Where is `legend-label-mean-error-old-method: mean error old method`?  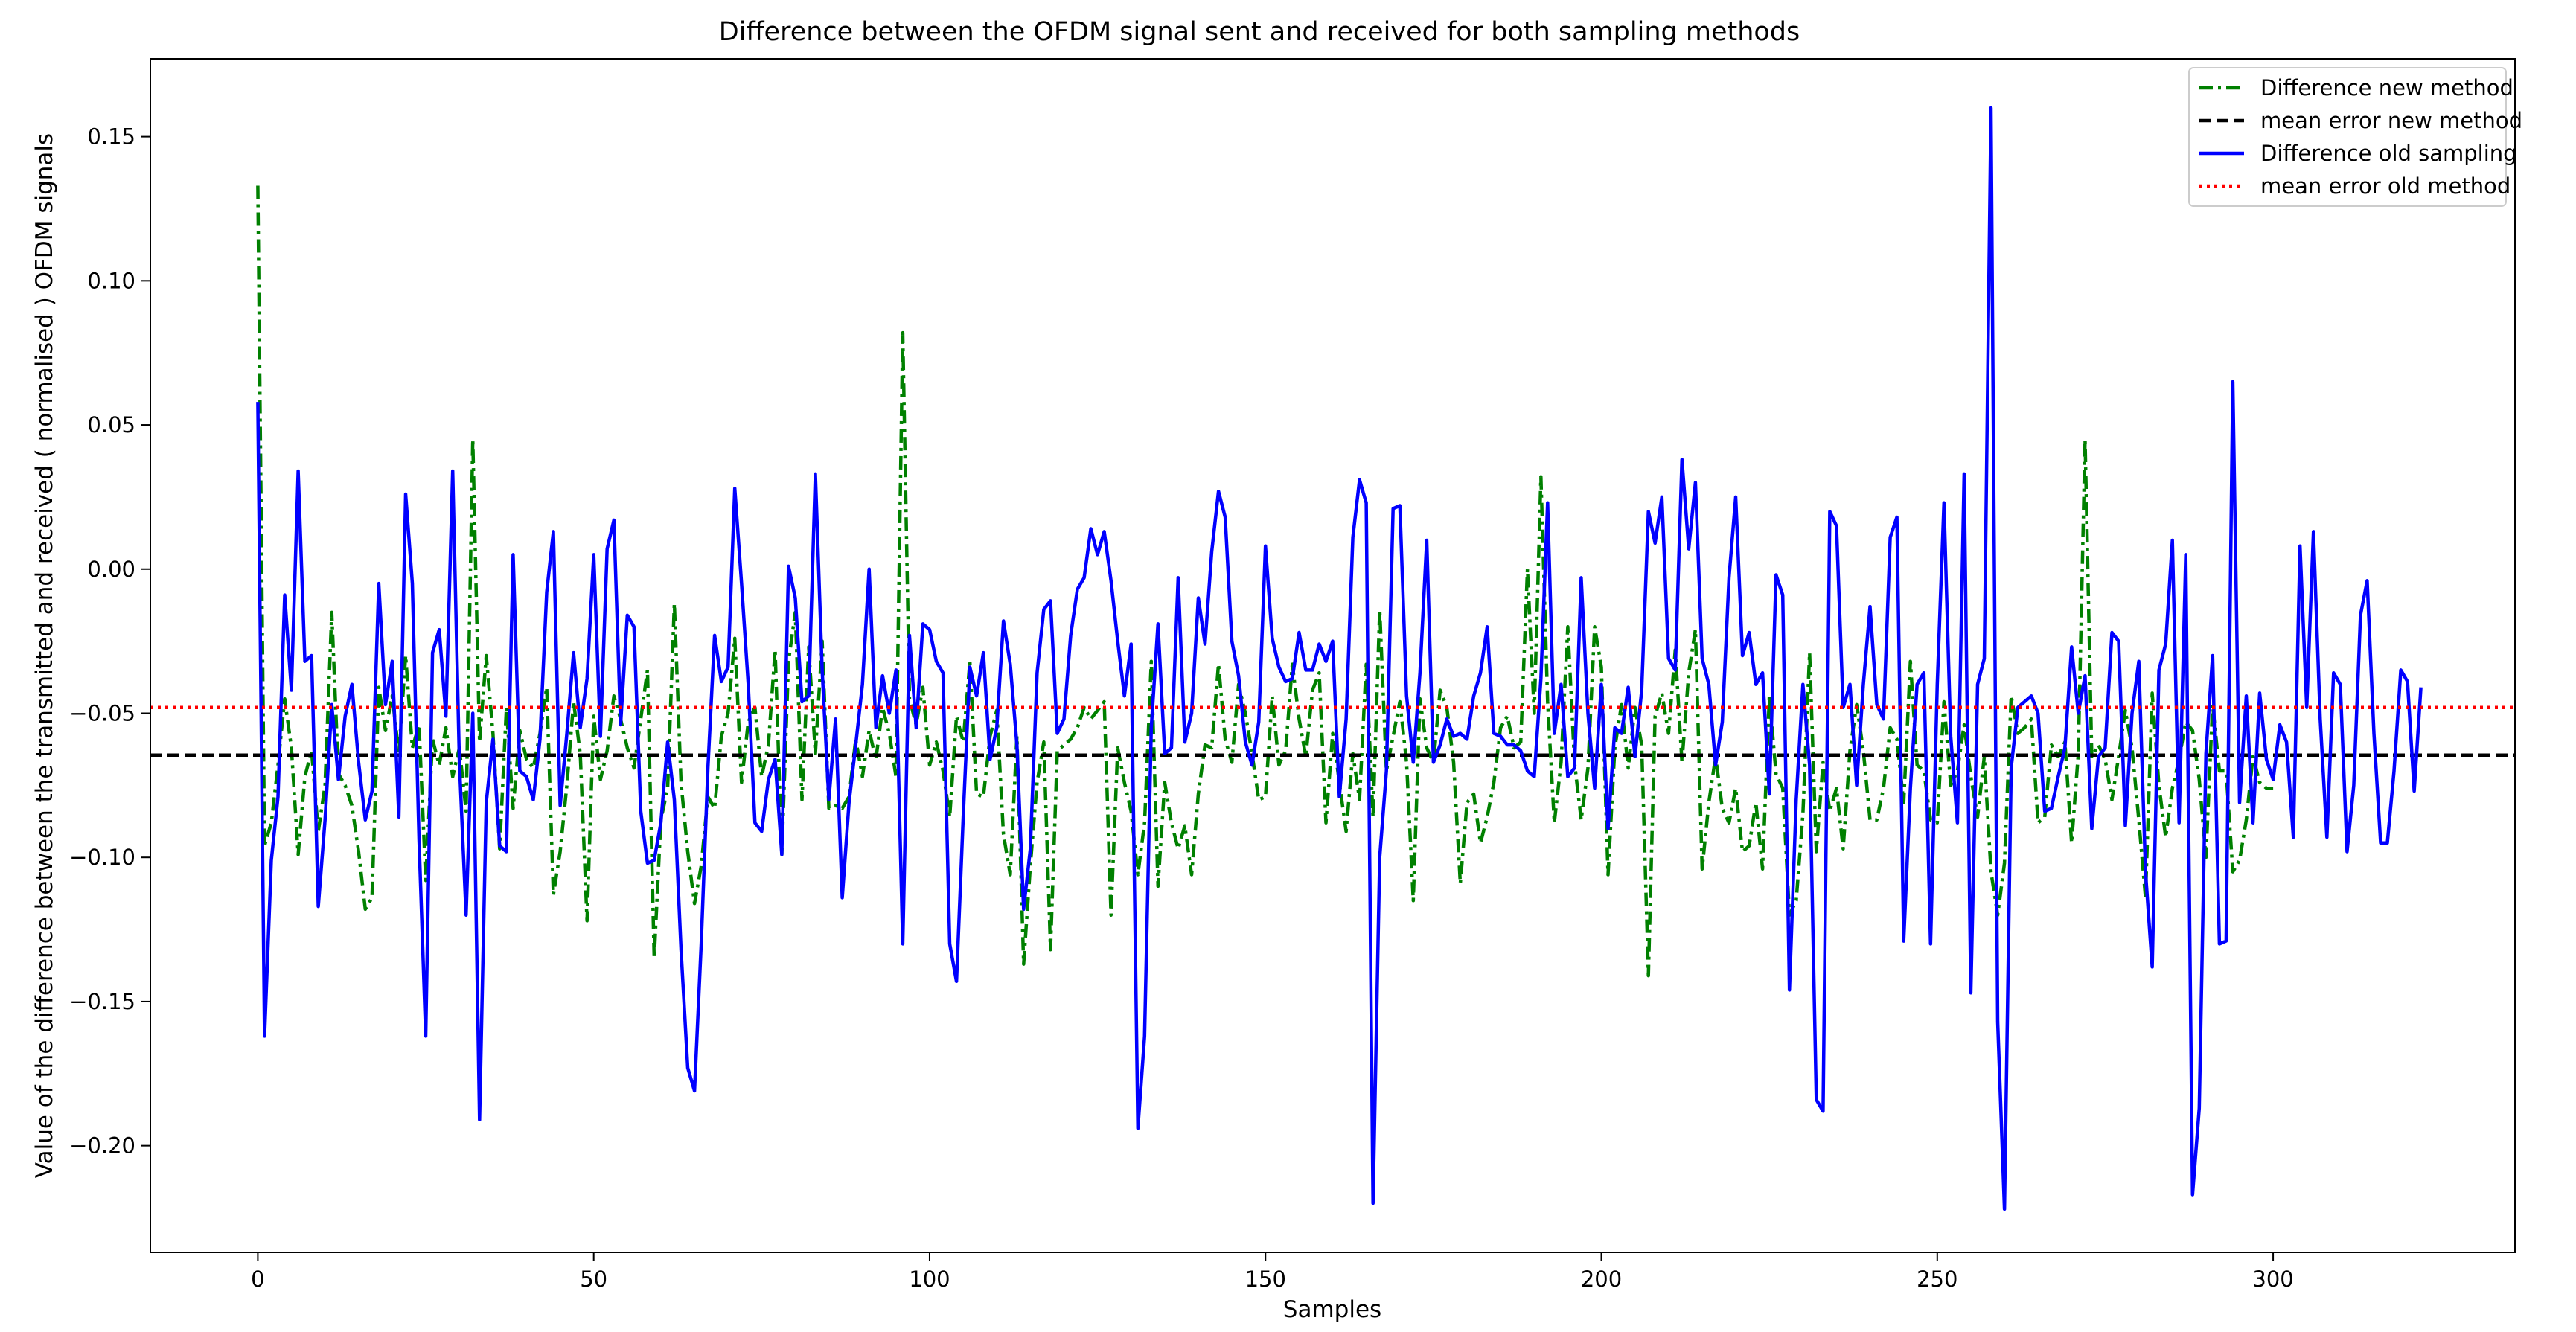 legend-label-mean-error-old-method: mean error old method is located at coordinates (2385, 186).